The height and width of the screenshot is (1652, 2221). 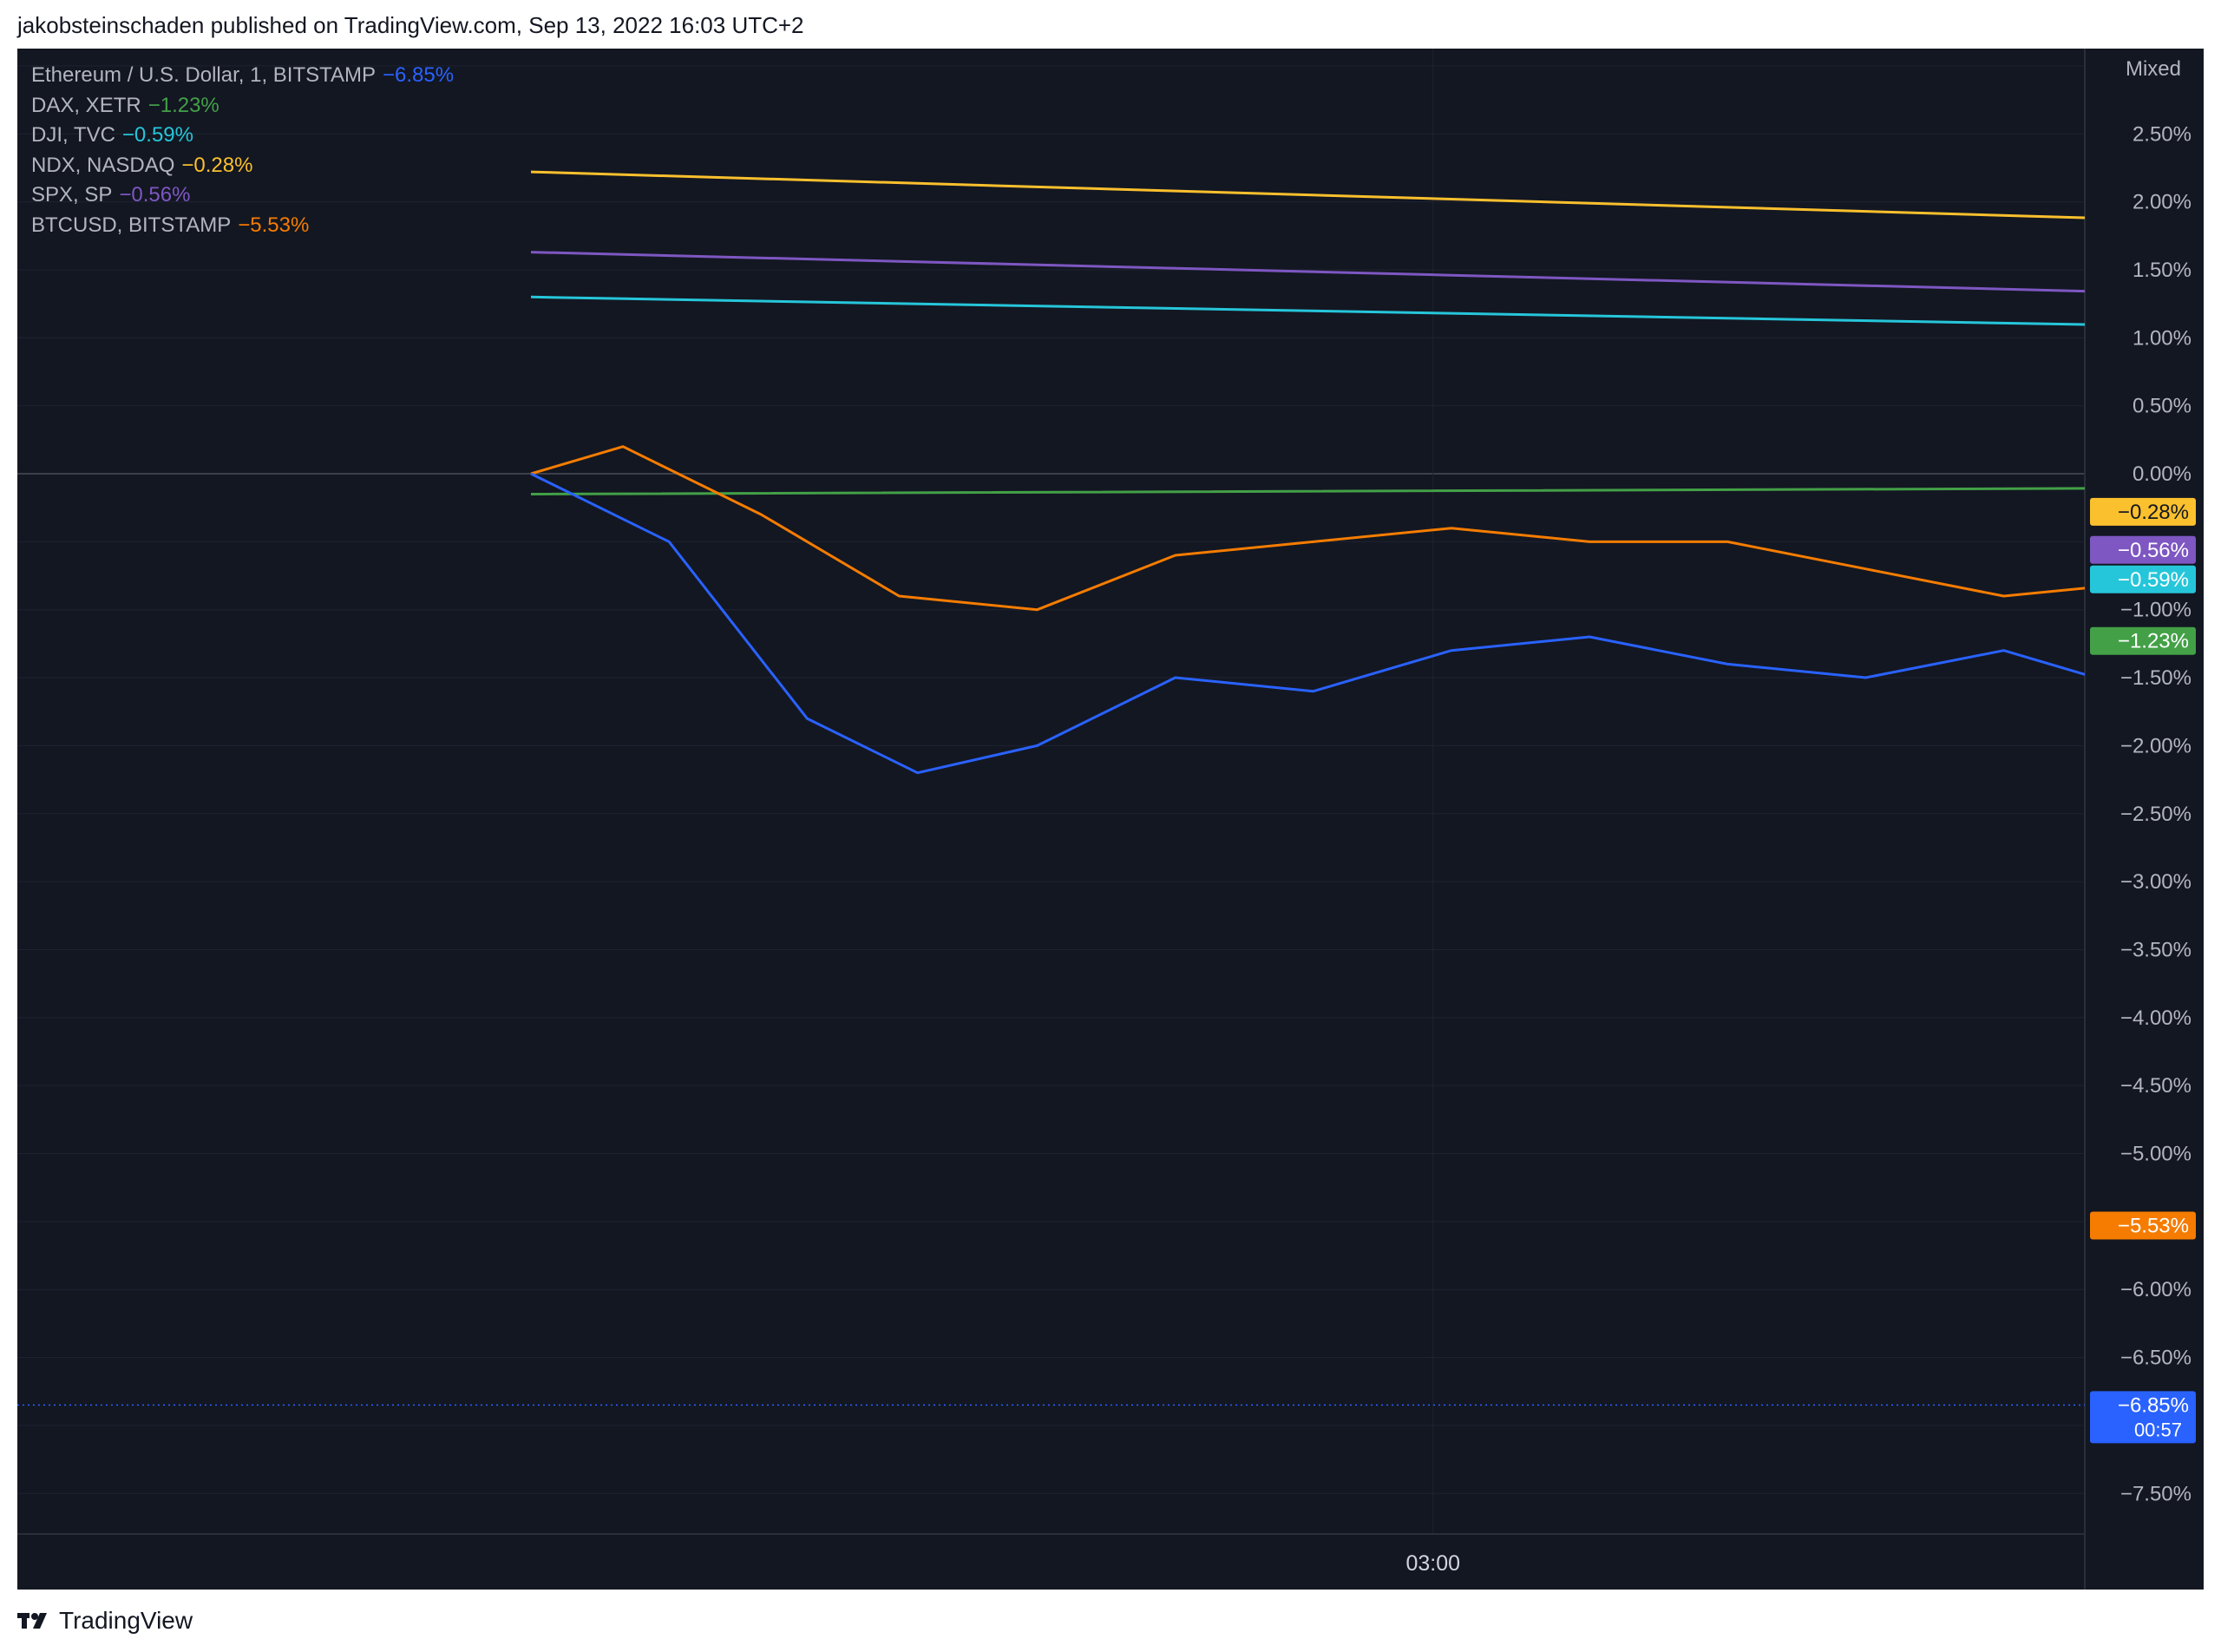 What do you see at coordinates (2156, 678) in the screenshot?
I see `y-tick-label: −1.50%` at bounding box center [2156, 678].